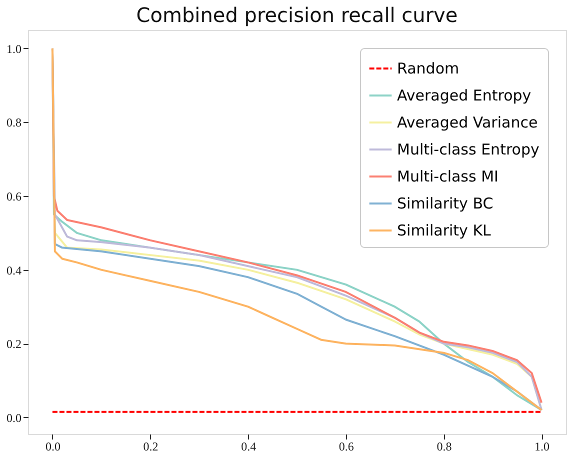 Image resolution: width=572 pixels, height=458 pixels. Describe the element at coordinates (14, 49) in the screenshot. I see `y-tick-label: 1.0` at that location.